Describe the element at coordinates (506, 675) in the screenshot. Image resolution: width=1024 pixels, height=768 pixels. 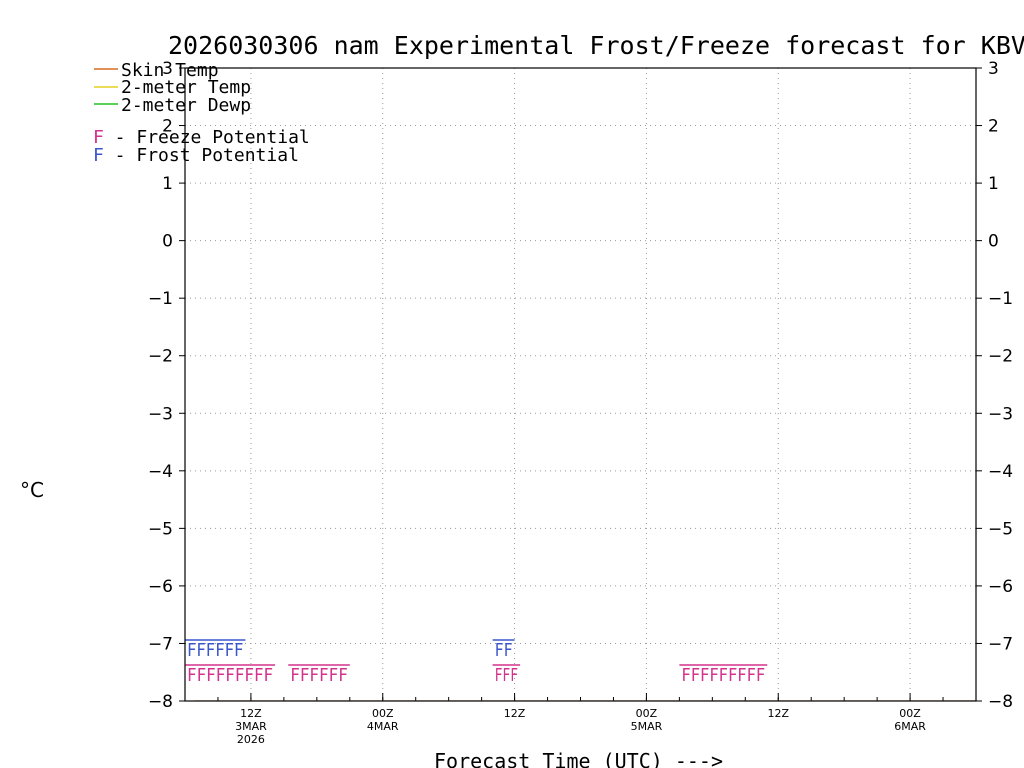
I see `freeze-potential-marker: FFF` at that location.